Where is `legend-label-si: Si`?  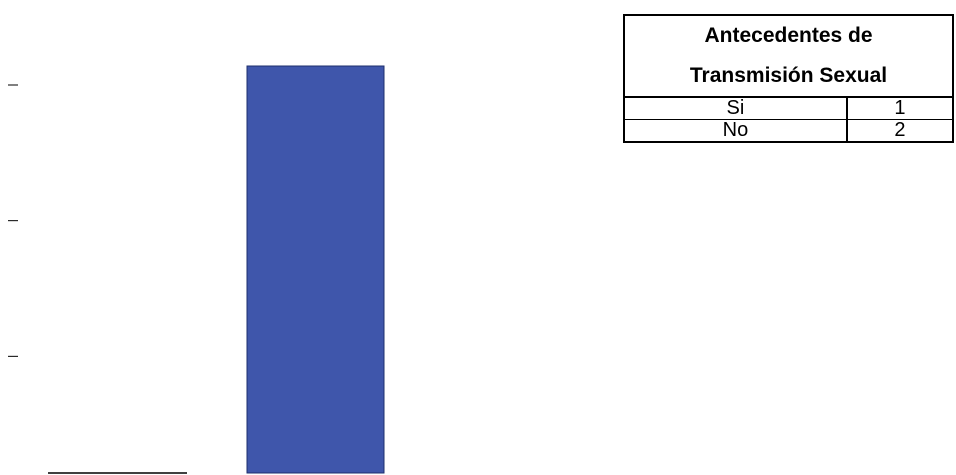 legend-label-si: Si is located at coordinates (735, 108).